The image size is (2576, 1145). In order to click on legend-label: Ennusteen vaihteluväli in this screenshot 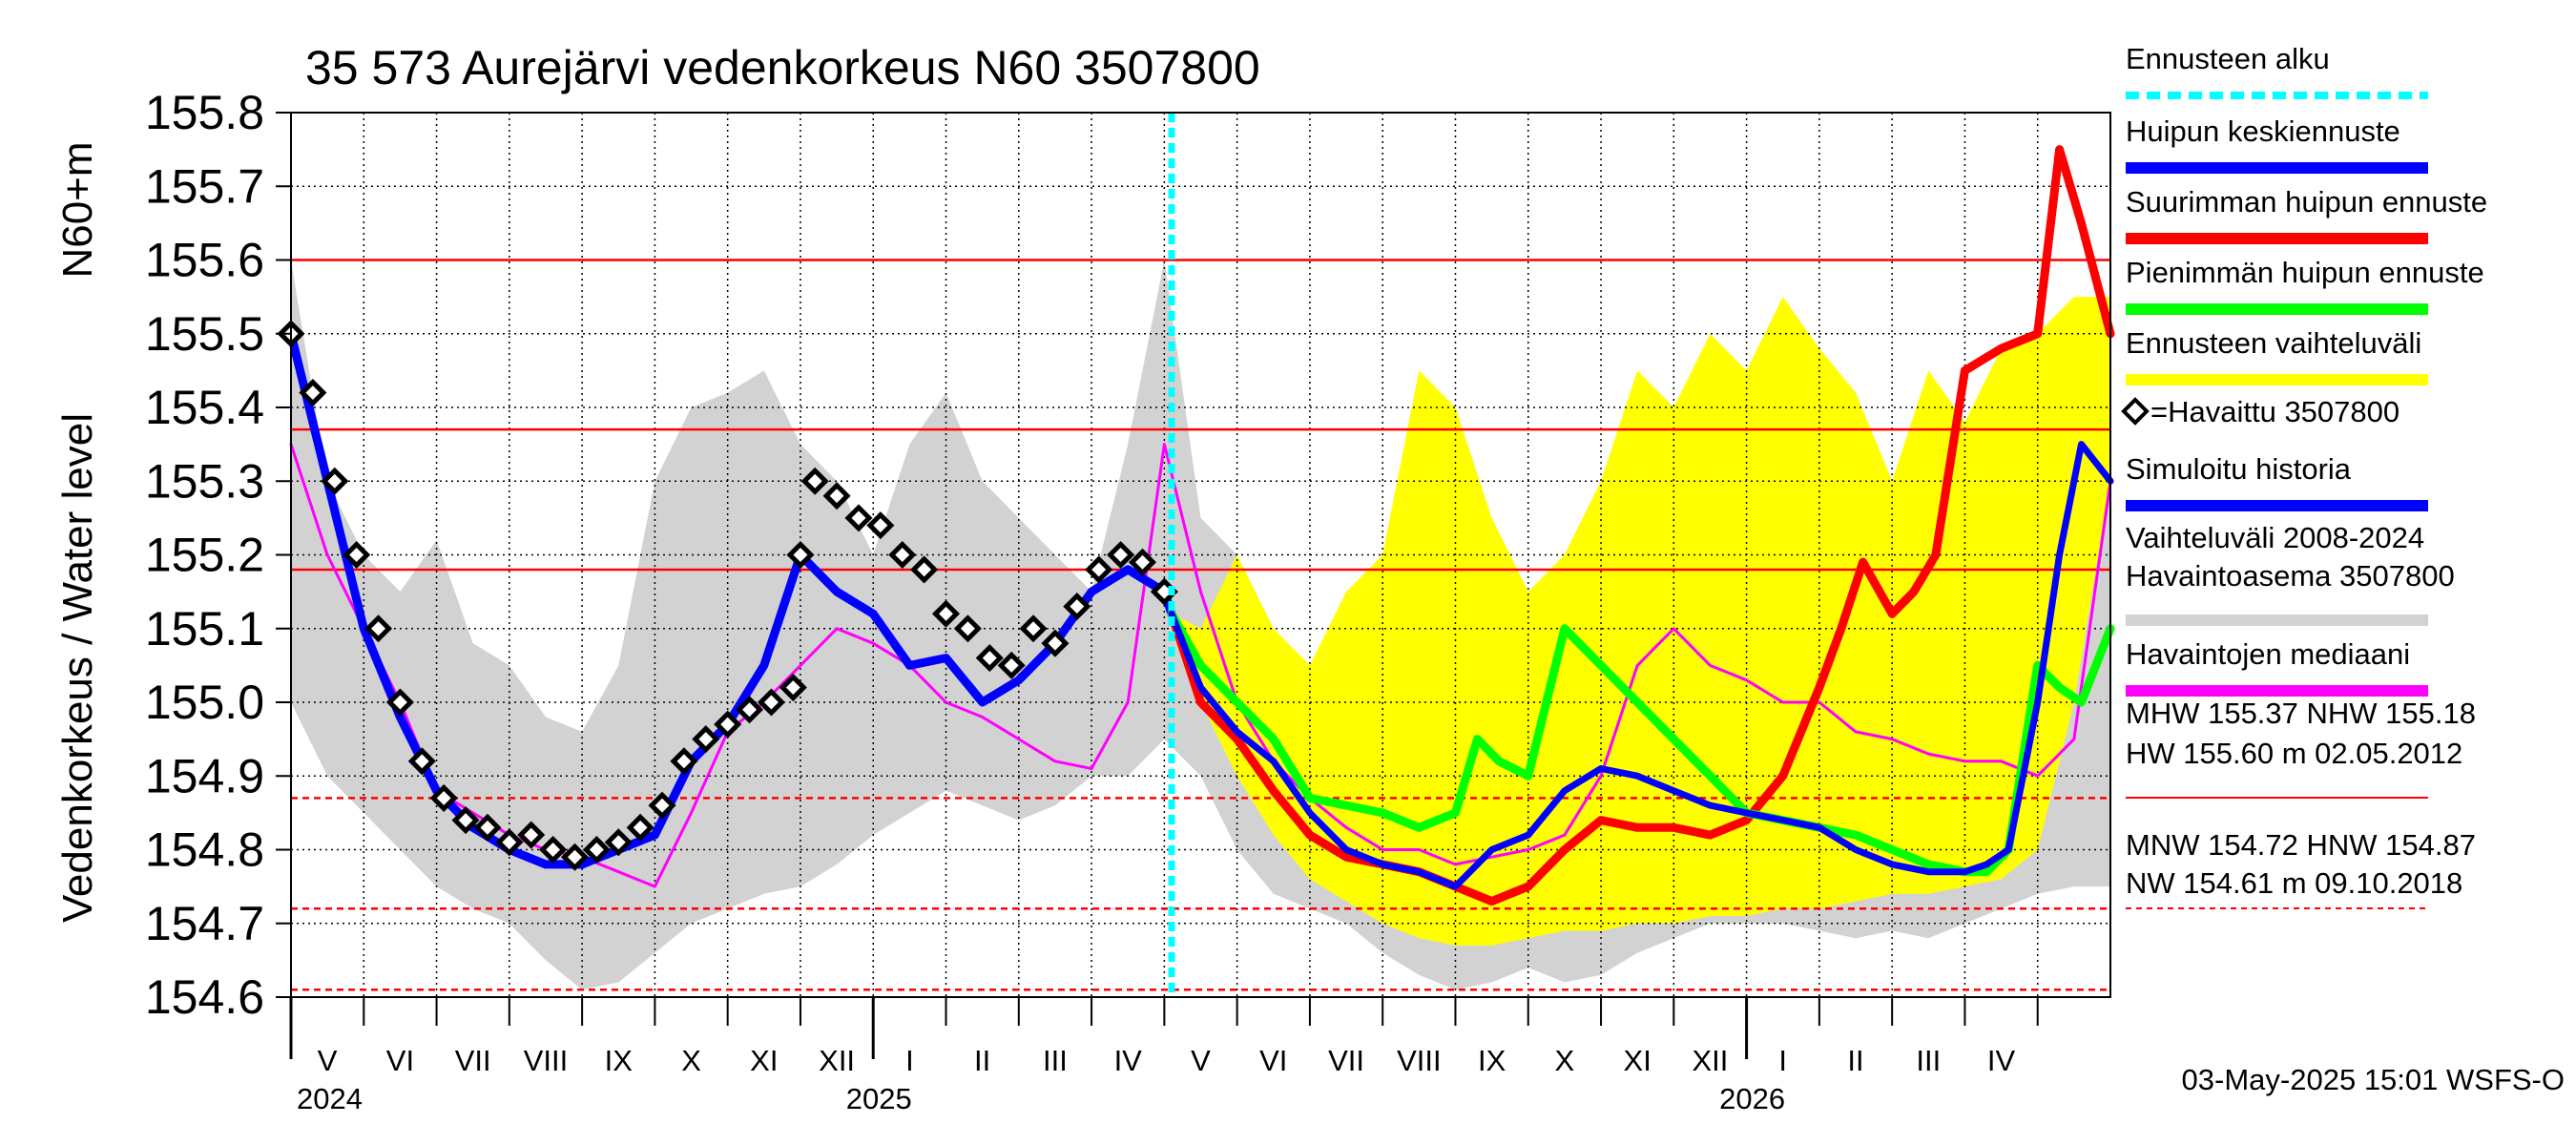, I will do `click(2273, 343)`.